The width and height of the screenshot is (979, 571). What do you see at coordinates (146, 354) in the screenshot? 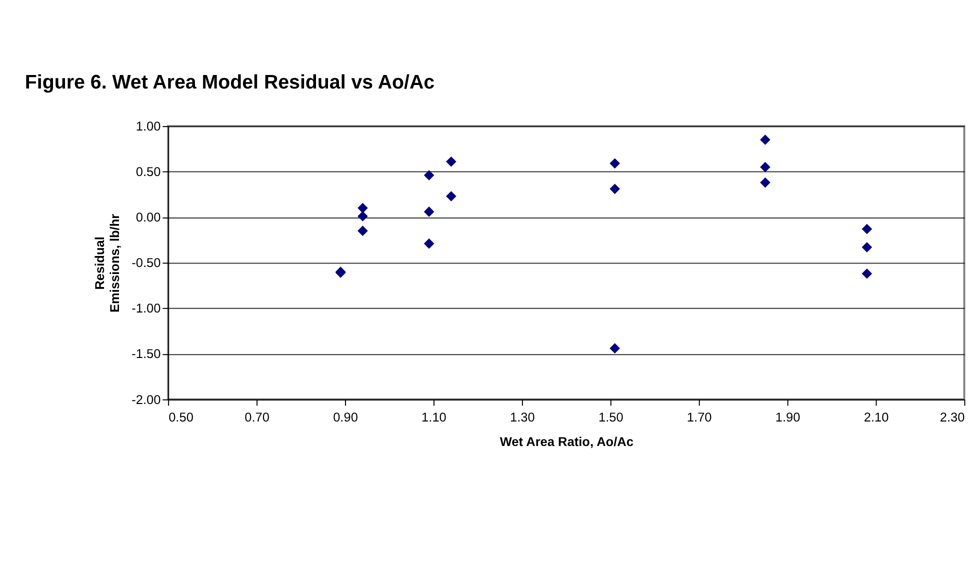
I see `y-tick-label: -1.50` at bounding box center [146, 354].